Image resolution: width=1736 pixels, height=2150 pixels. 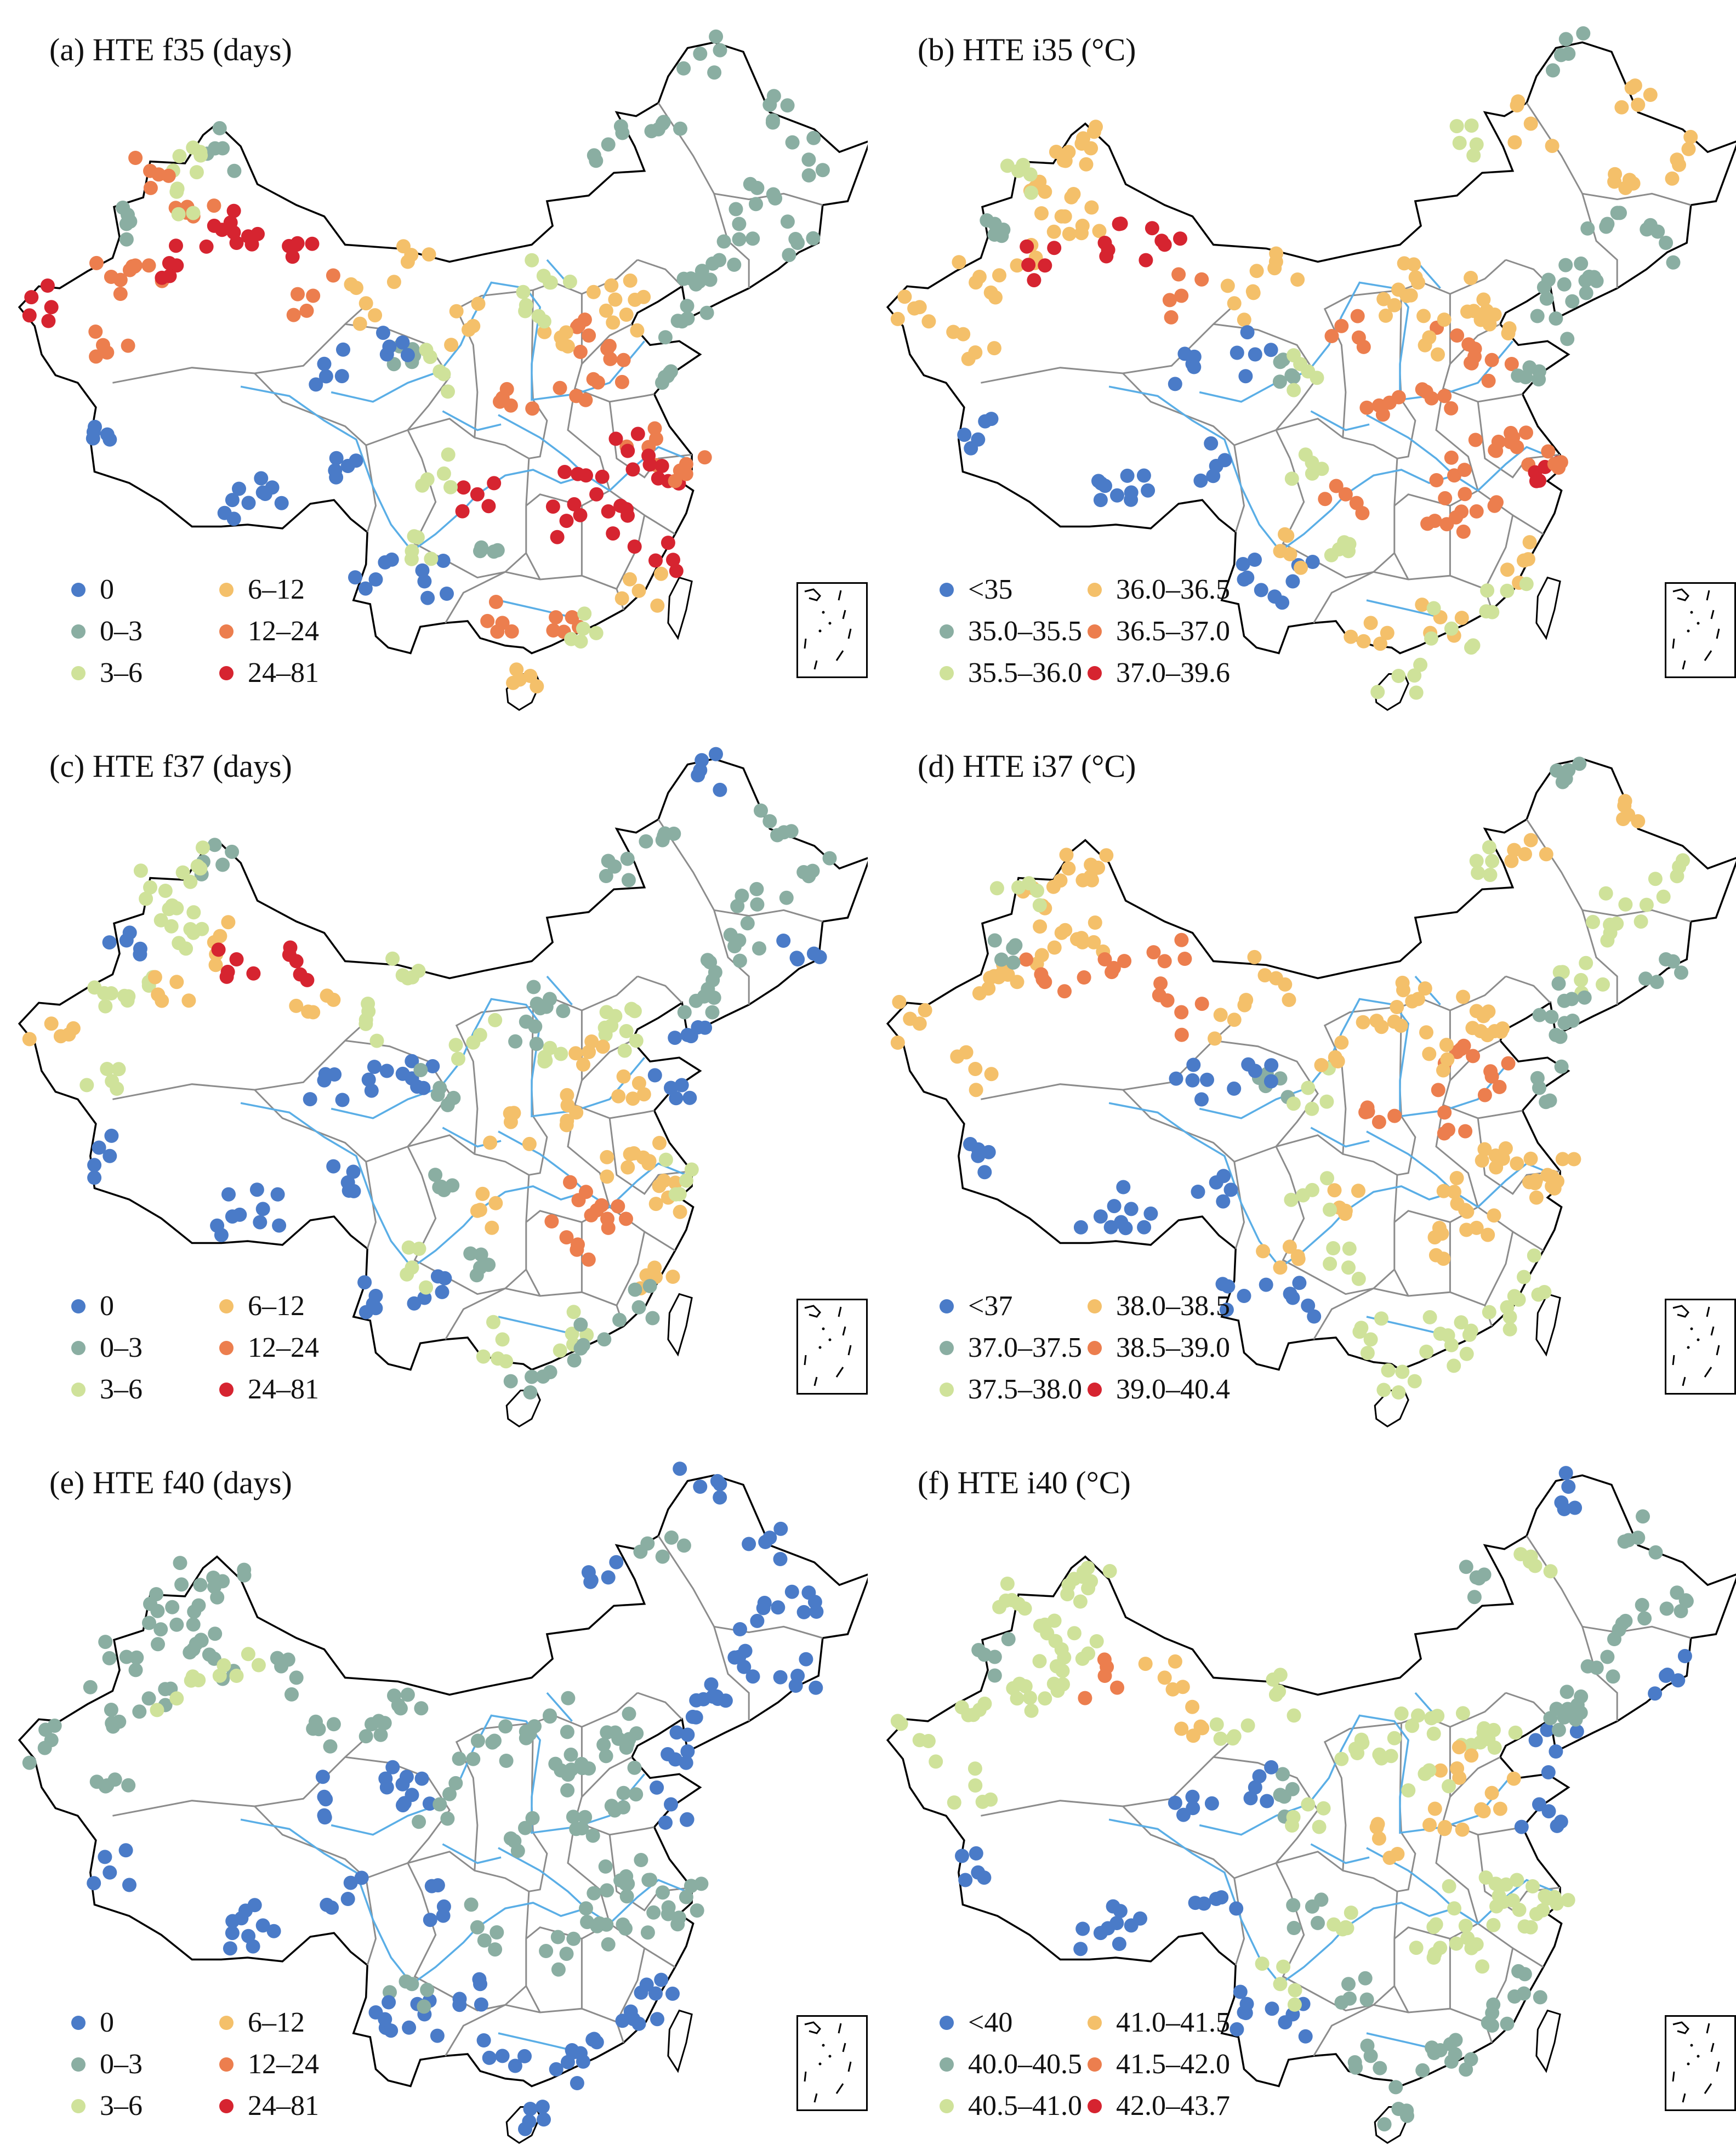 What do you see at coordinates (262, 2023) in the screenshot?
I see `legend-item: 6–12` at bounding box center [262, 2023].